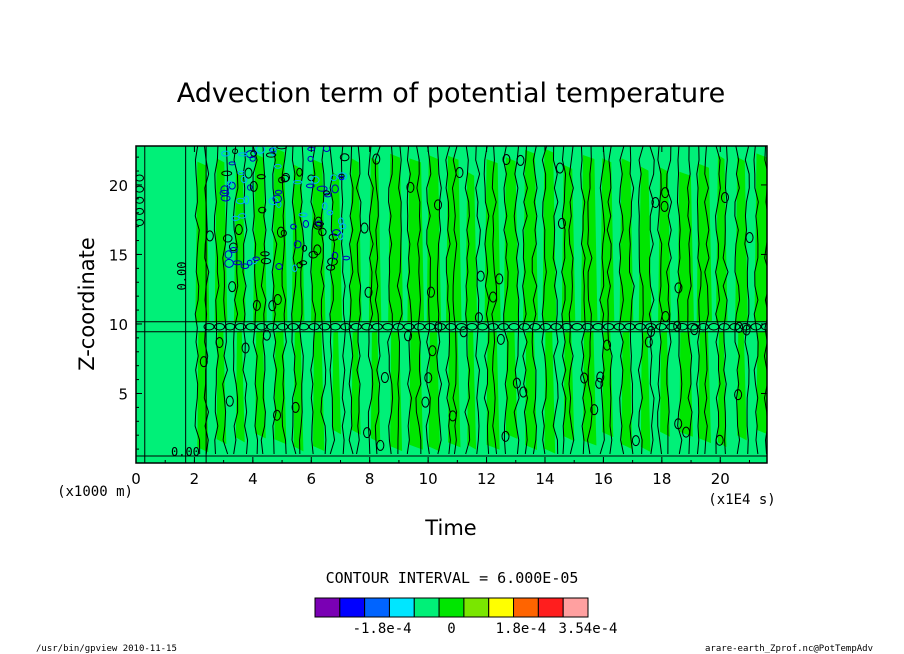 This screenshot has height=654, width=904. Describe the element at coordinates (476, 607) in the screenshot. I see `colorbar-swatch` at that location.